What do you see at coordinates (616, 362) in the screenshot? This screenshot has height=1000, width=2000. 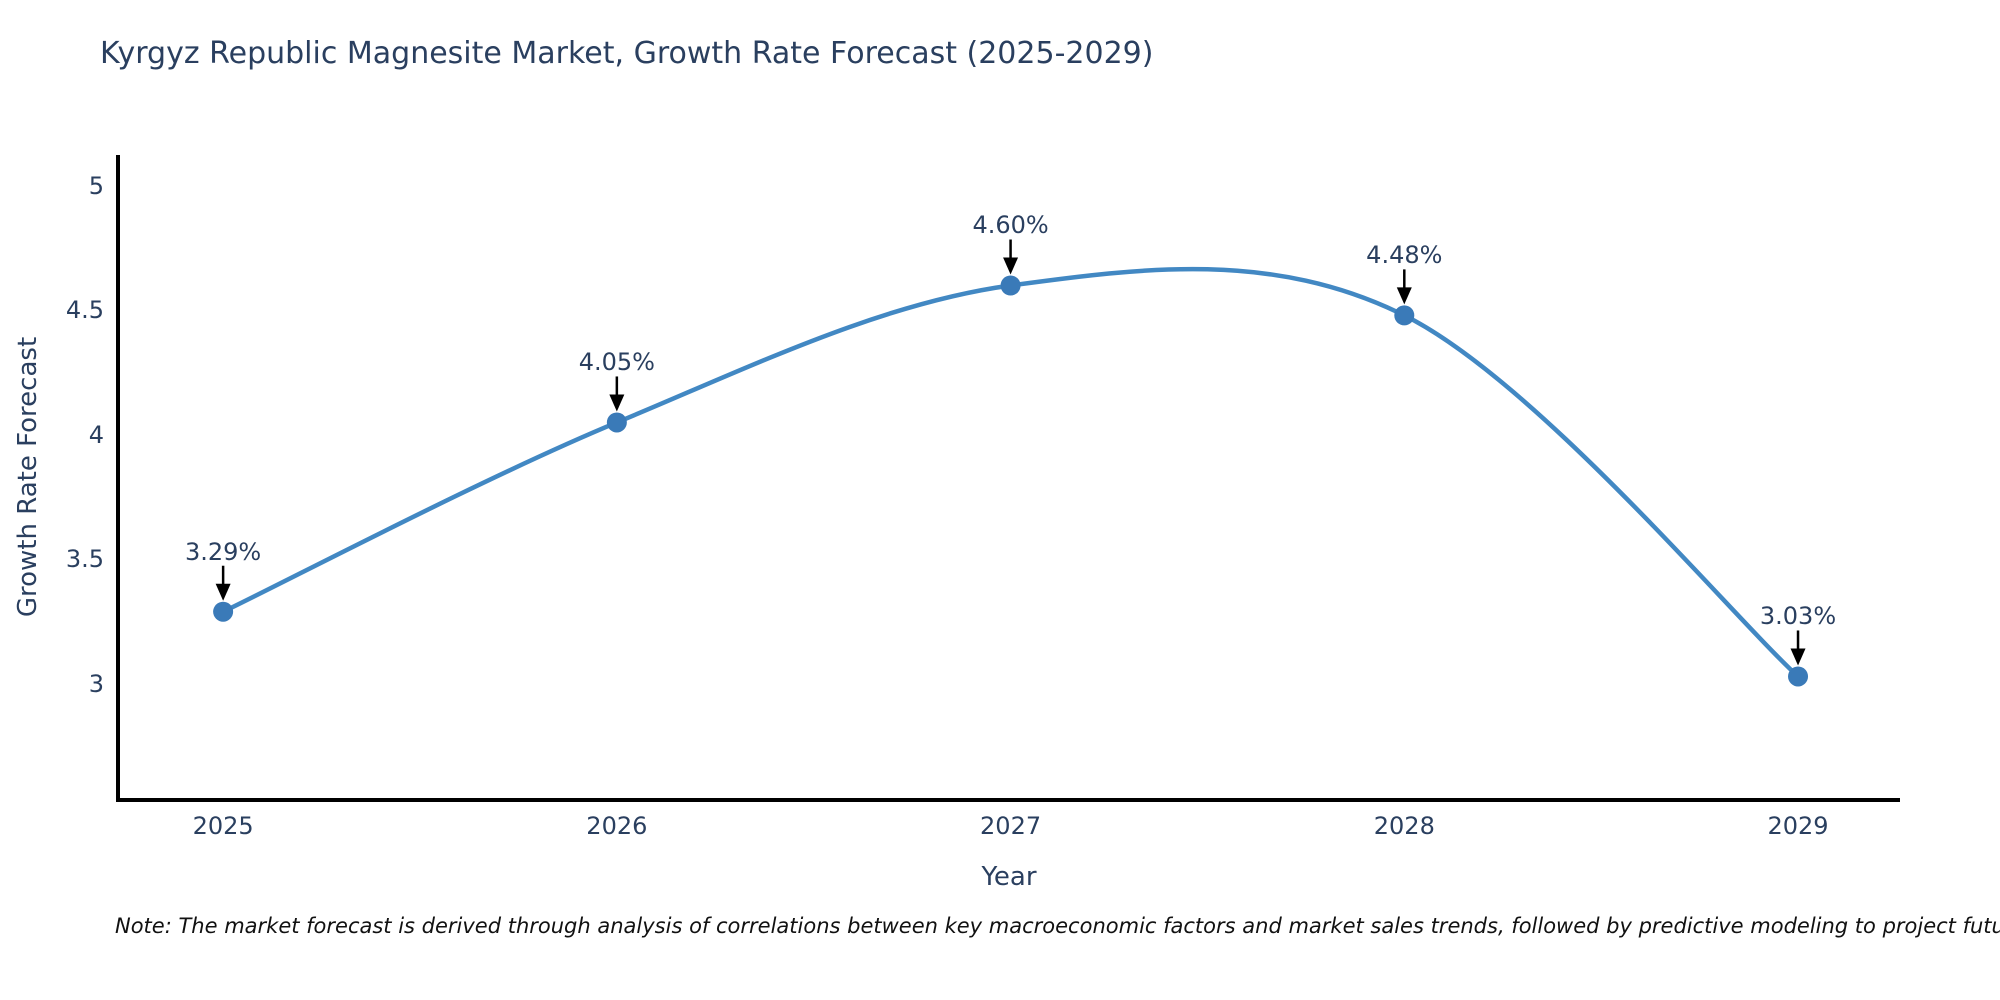 I see `data-point-label: 4.05%` at bounding box center [616, 362].